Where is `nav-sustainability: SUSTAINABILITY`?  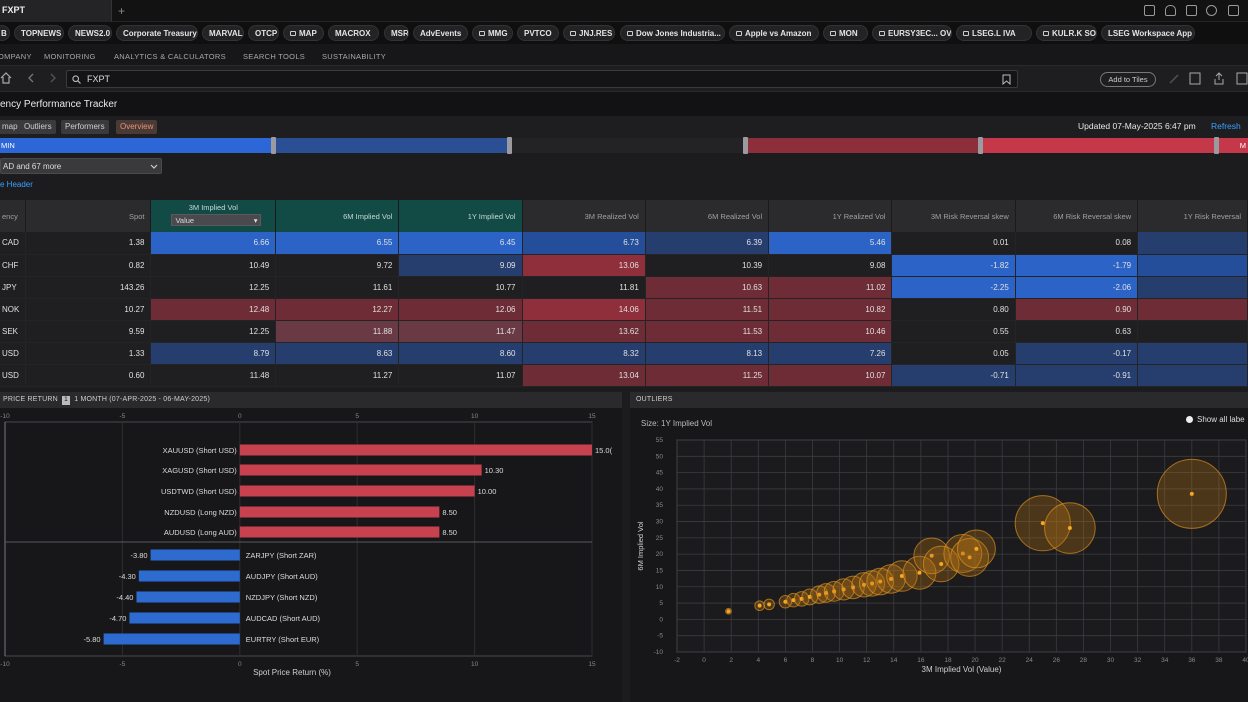 nav-sustainability: SUSTAINABILITY is located at coordinates (354, 56).